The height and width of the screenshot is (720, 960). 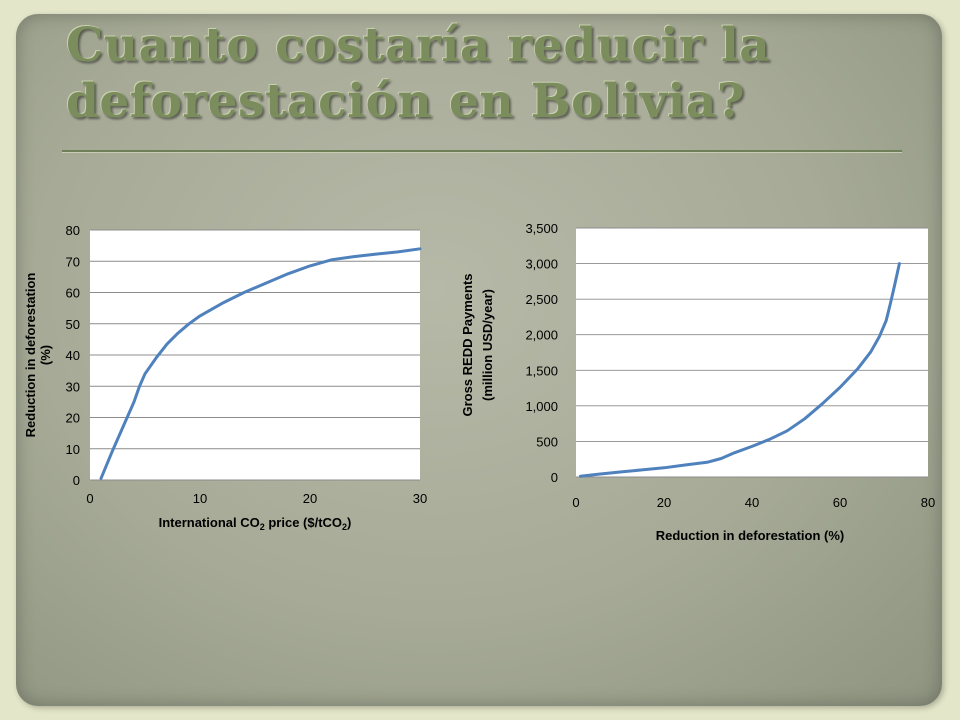 What do you see at coordinates (200, 498) in the screenshot?
I see `x-tick-label: 10` at bounding box center [200, 498].